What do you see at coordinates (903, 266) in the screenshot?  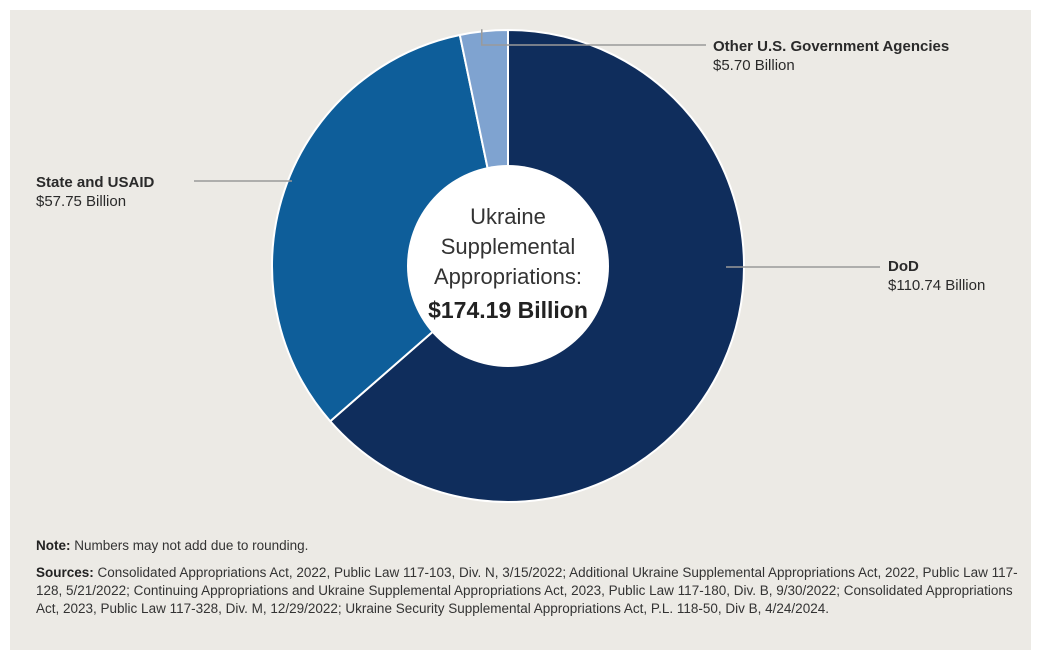 I see `slice-name: DoD` at bounding box center [903, 266].